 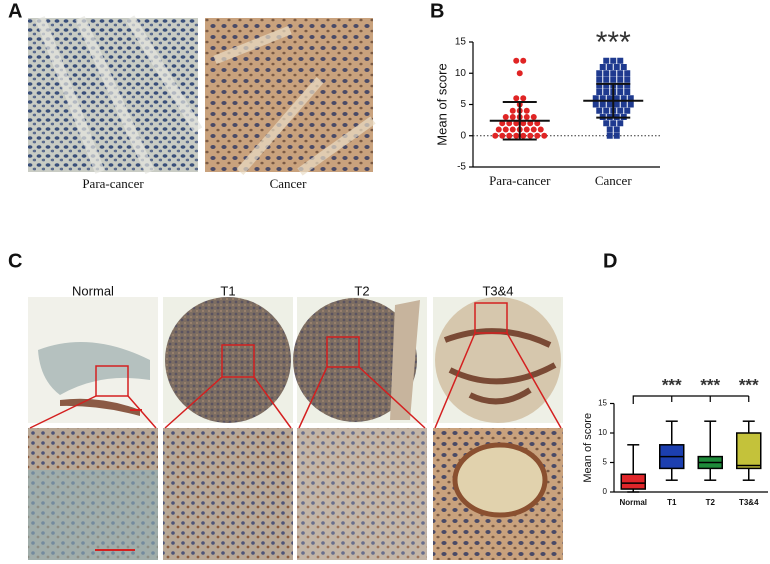 I want to click on caption: Normal, so click(x=93, y=290).